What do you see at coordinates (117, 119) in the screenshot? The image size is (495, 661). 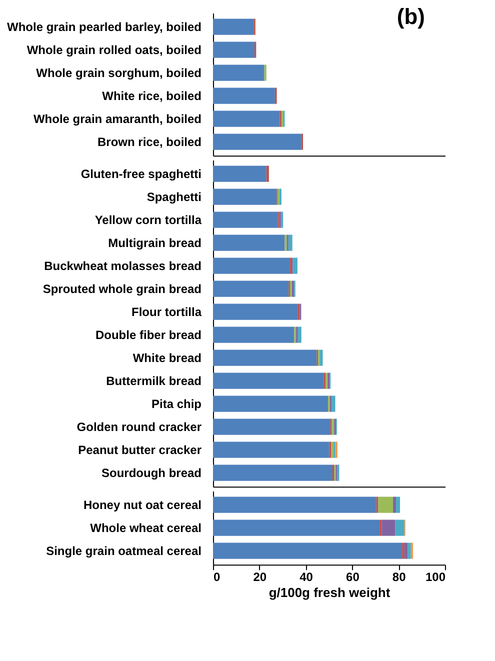 I see `y-tick-label: Whole grain amaranth, boiled` at bounding box center [117, 119].